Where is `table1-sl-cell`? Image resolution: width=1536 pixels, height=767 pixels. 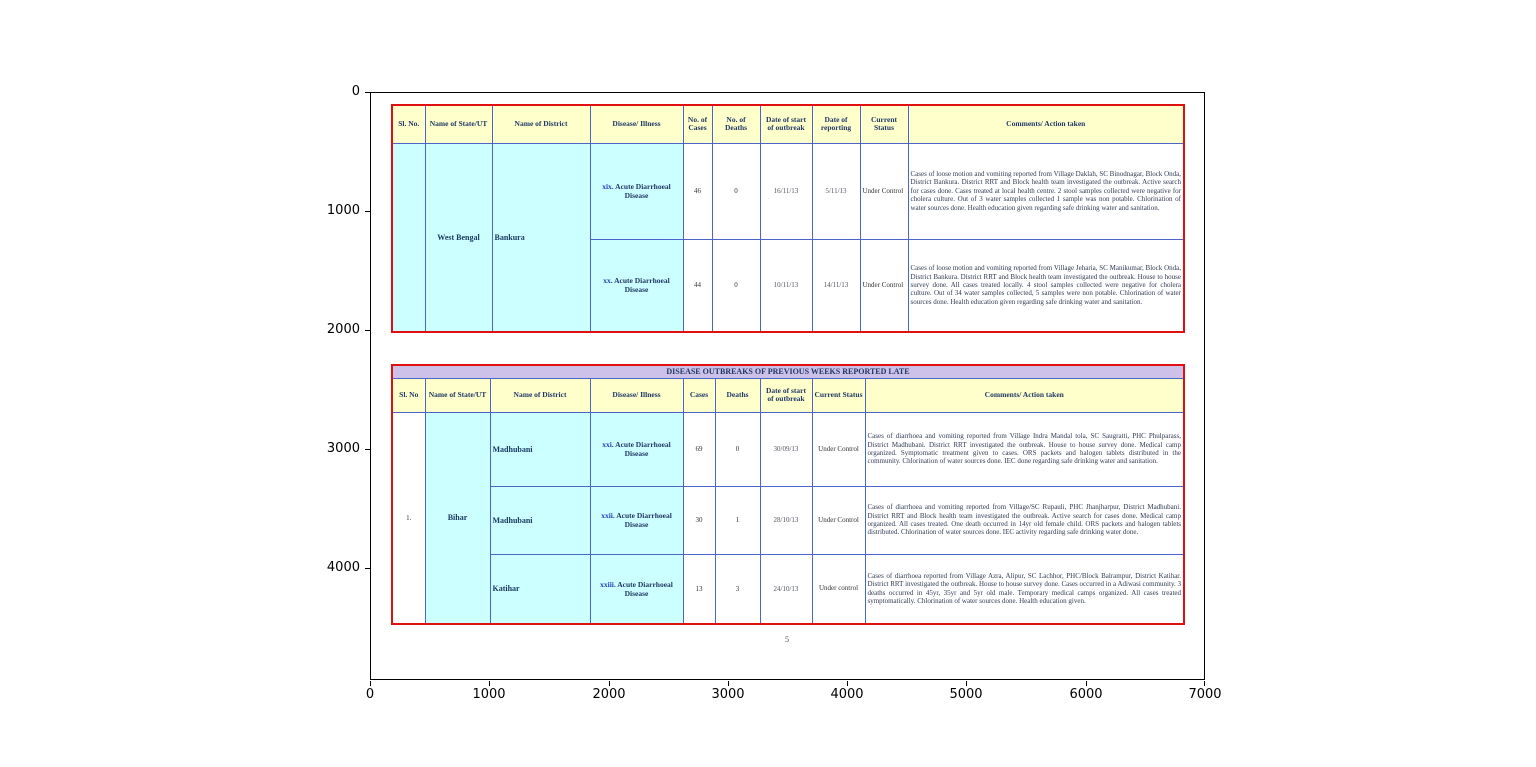 table1-sl-cell is located at coordinates (408, 237).